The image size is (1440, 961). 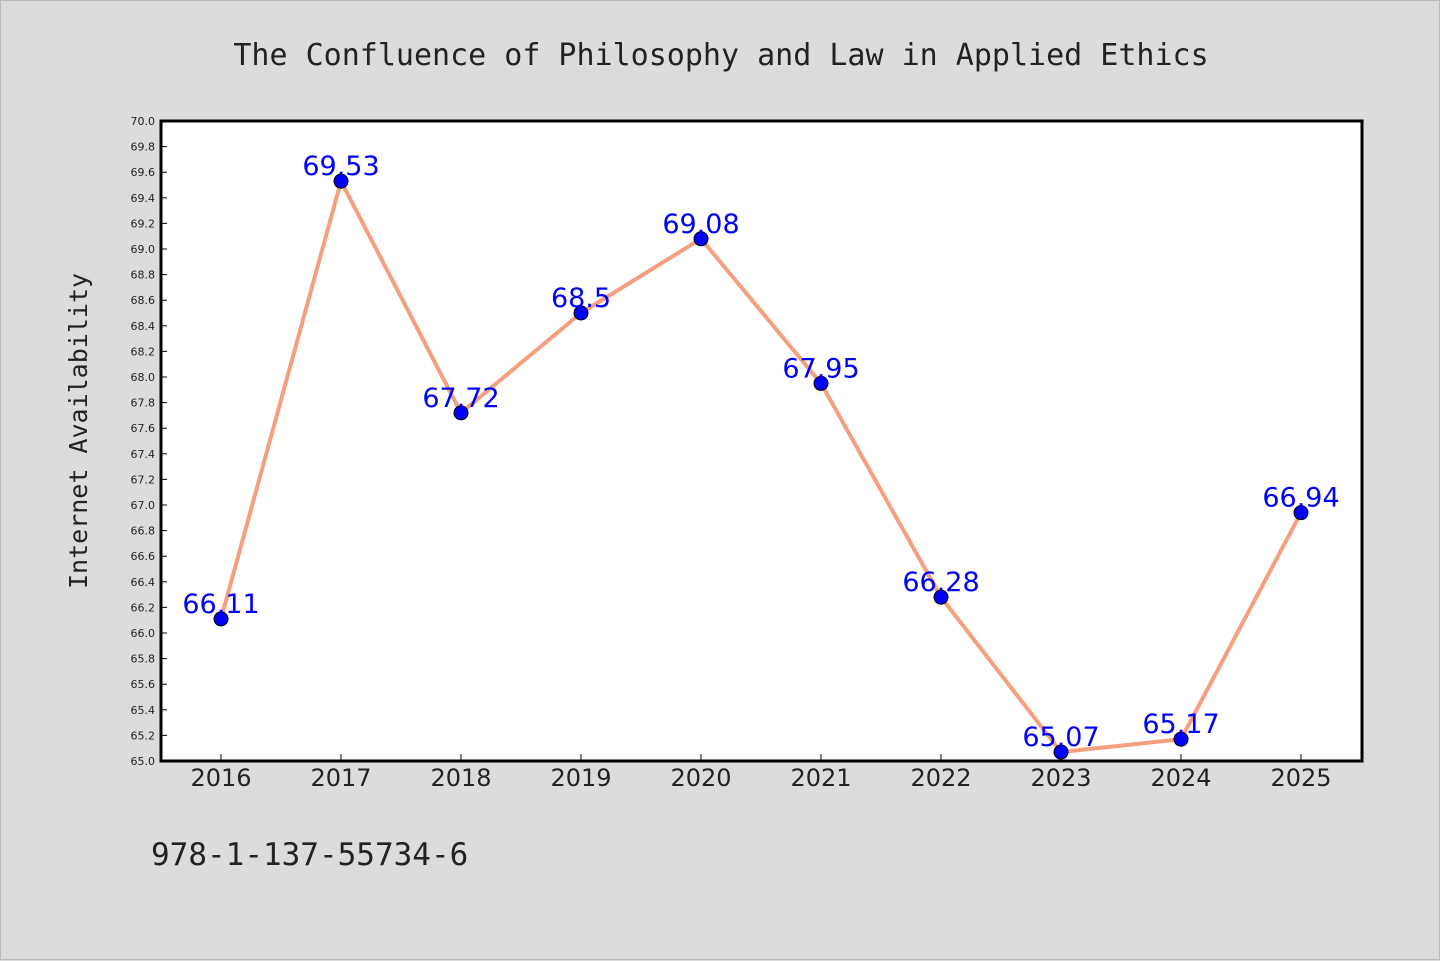 I want to click on data-label: 65.07, so click(x=1060, y=737).